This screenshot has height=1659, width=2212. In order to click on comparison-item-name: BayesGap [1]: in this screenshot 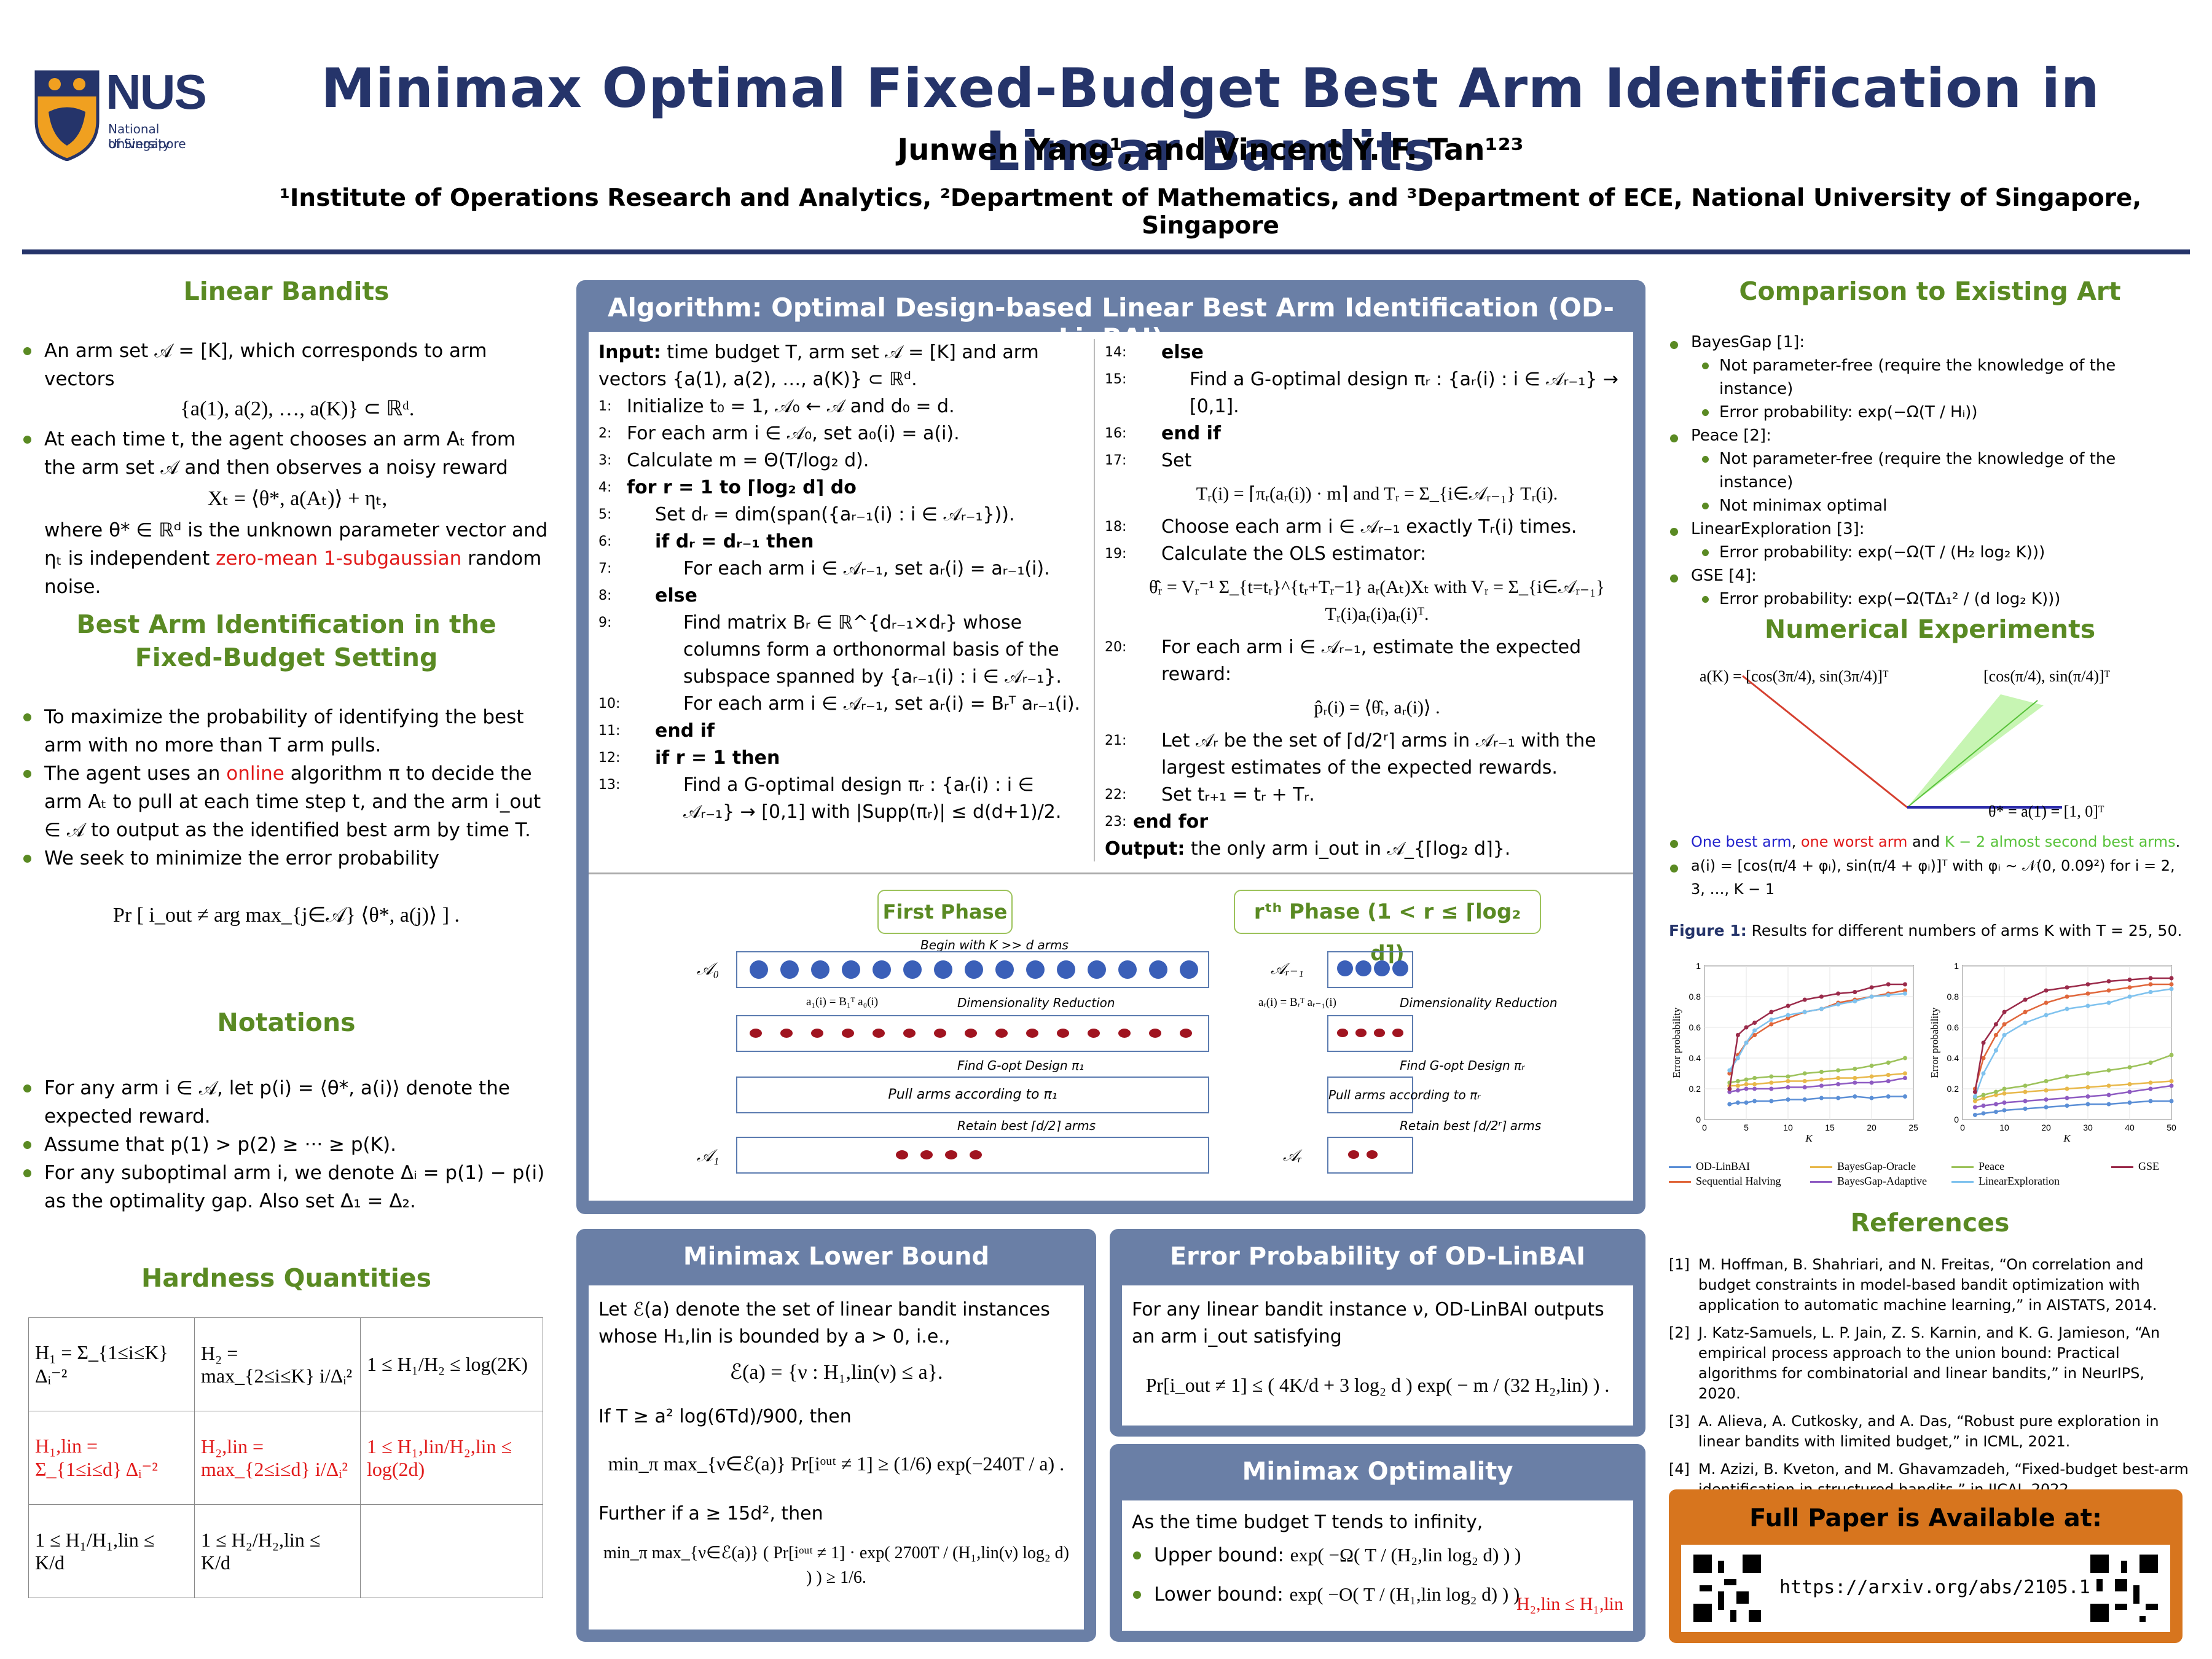, I will do `click(1748, 342)`.